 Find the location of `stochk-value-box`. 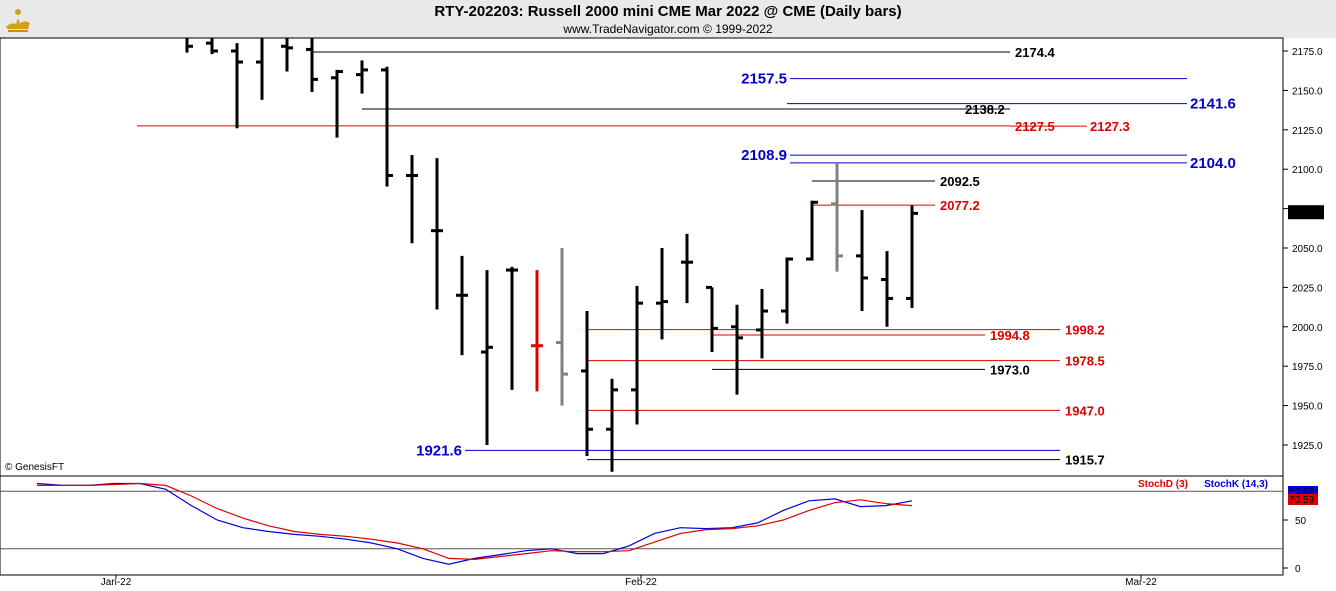

stochk-value-box is located at coordinates (1303, 491).